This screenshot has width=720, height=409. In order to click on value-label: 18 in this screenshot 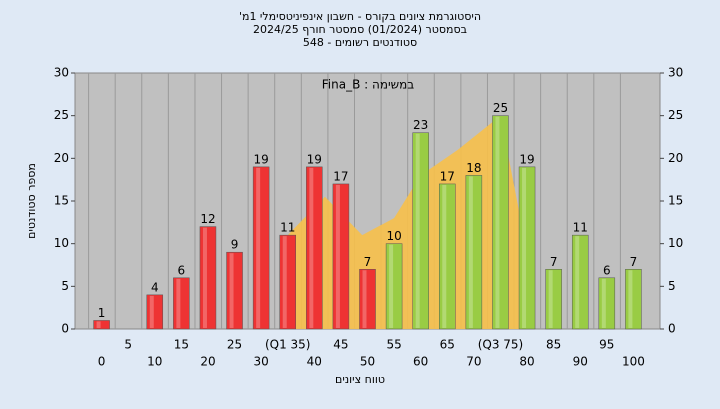, I will do `click(473, 168)`.